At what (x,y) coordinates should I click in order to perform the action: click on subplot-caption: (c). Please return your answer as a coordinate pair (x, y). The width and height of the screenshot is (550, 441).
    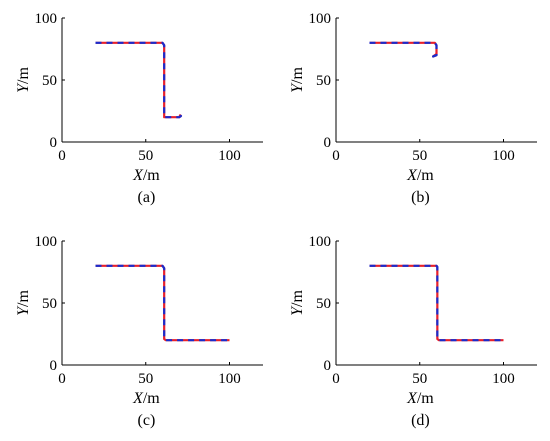
    Looking at the image, I should click on (147, 420).